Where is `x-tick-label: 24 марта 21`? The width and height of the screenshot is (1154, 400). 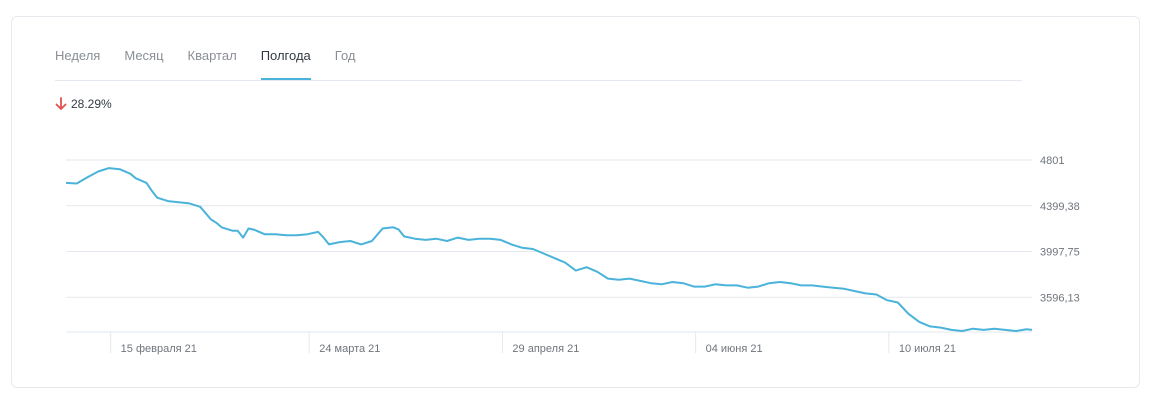
x-tick-label: 24 марта 21 is located at coordinates (349, 349).